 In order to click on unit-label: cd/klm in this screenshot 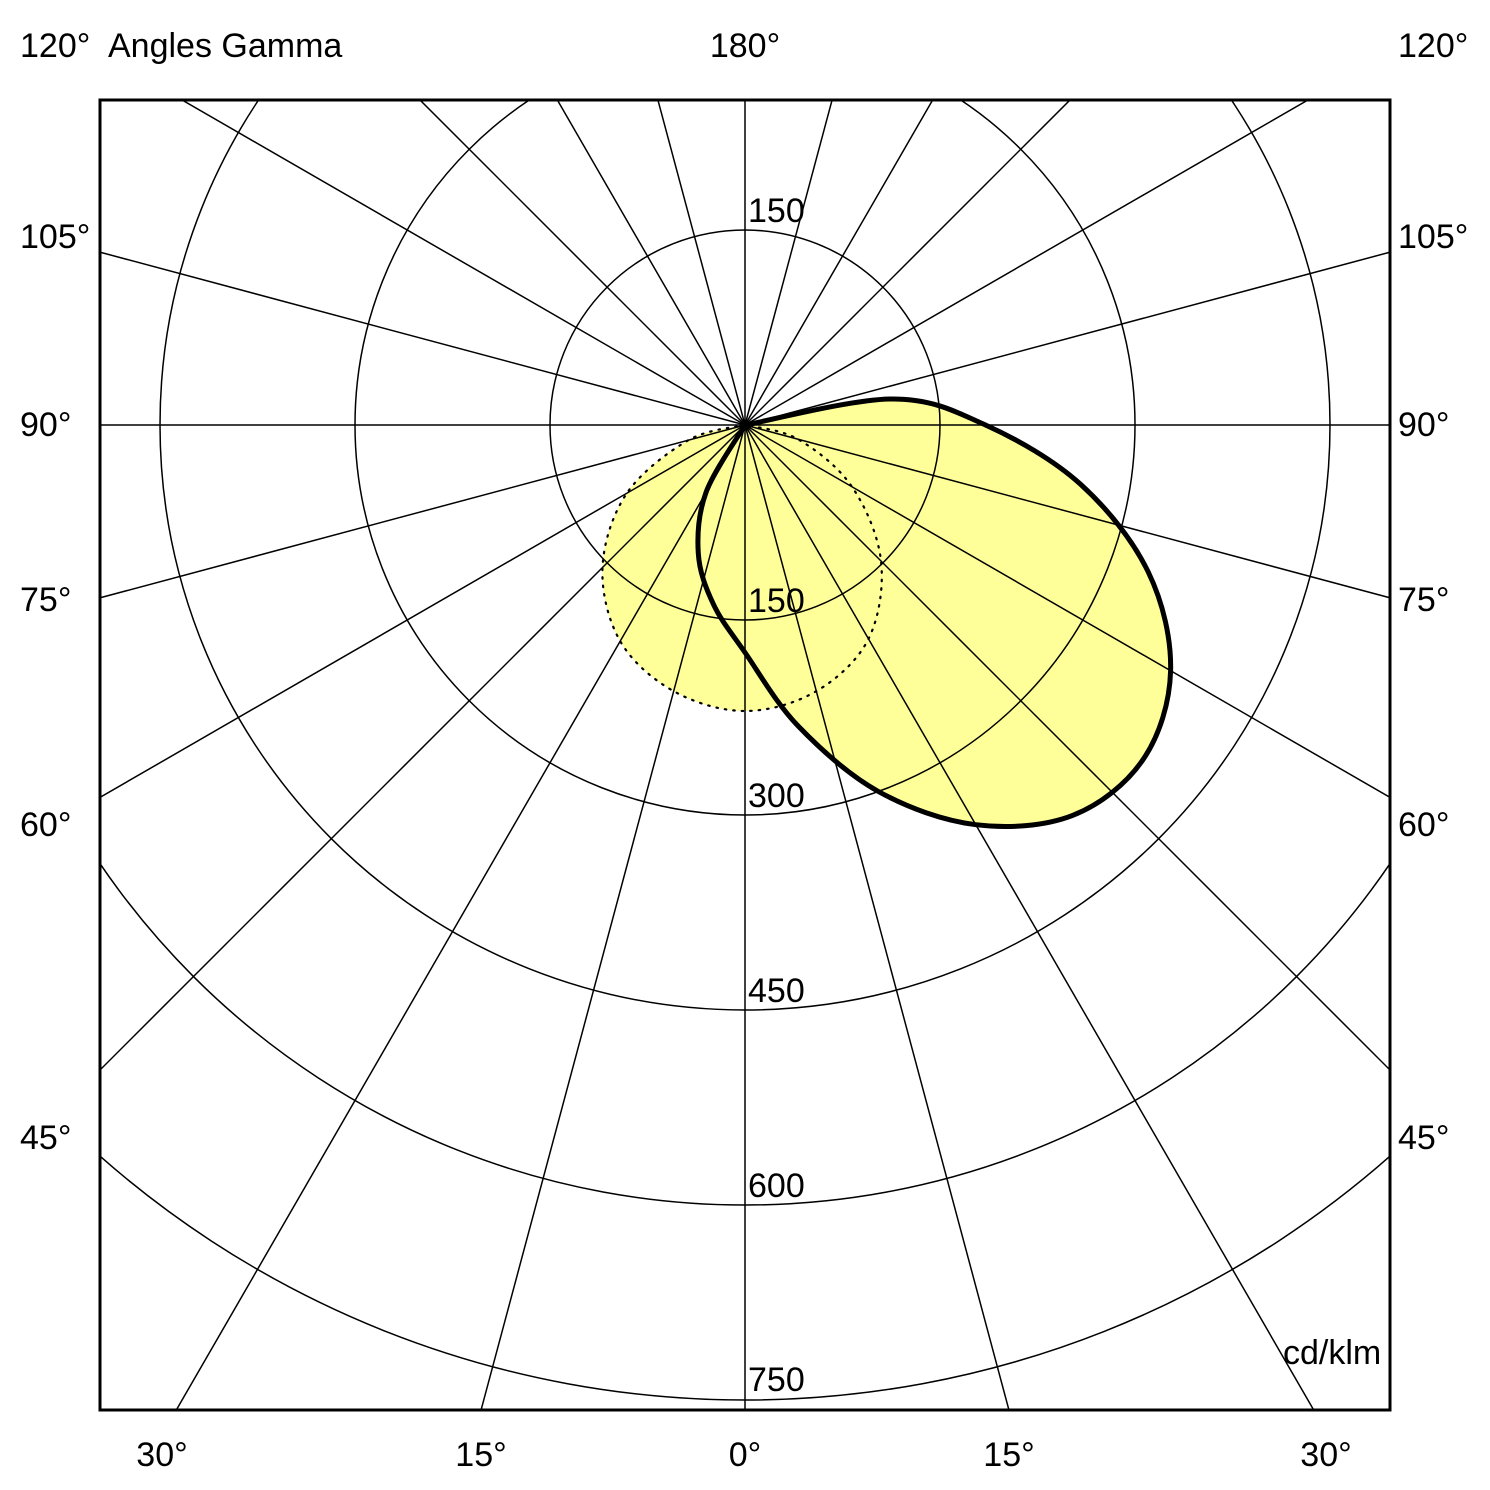, I will do `click(1332, 1353)`.